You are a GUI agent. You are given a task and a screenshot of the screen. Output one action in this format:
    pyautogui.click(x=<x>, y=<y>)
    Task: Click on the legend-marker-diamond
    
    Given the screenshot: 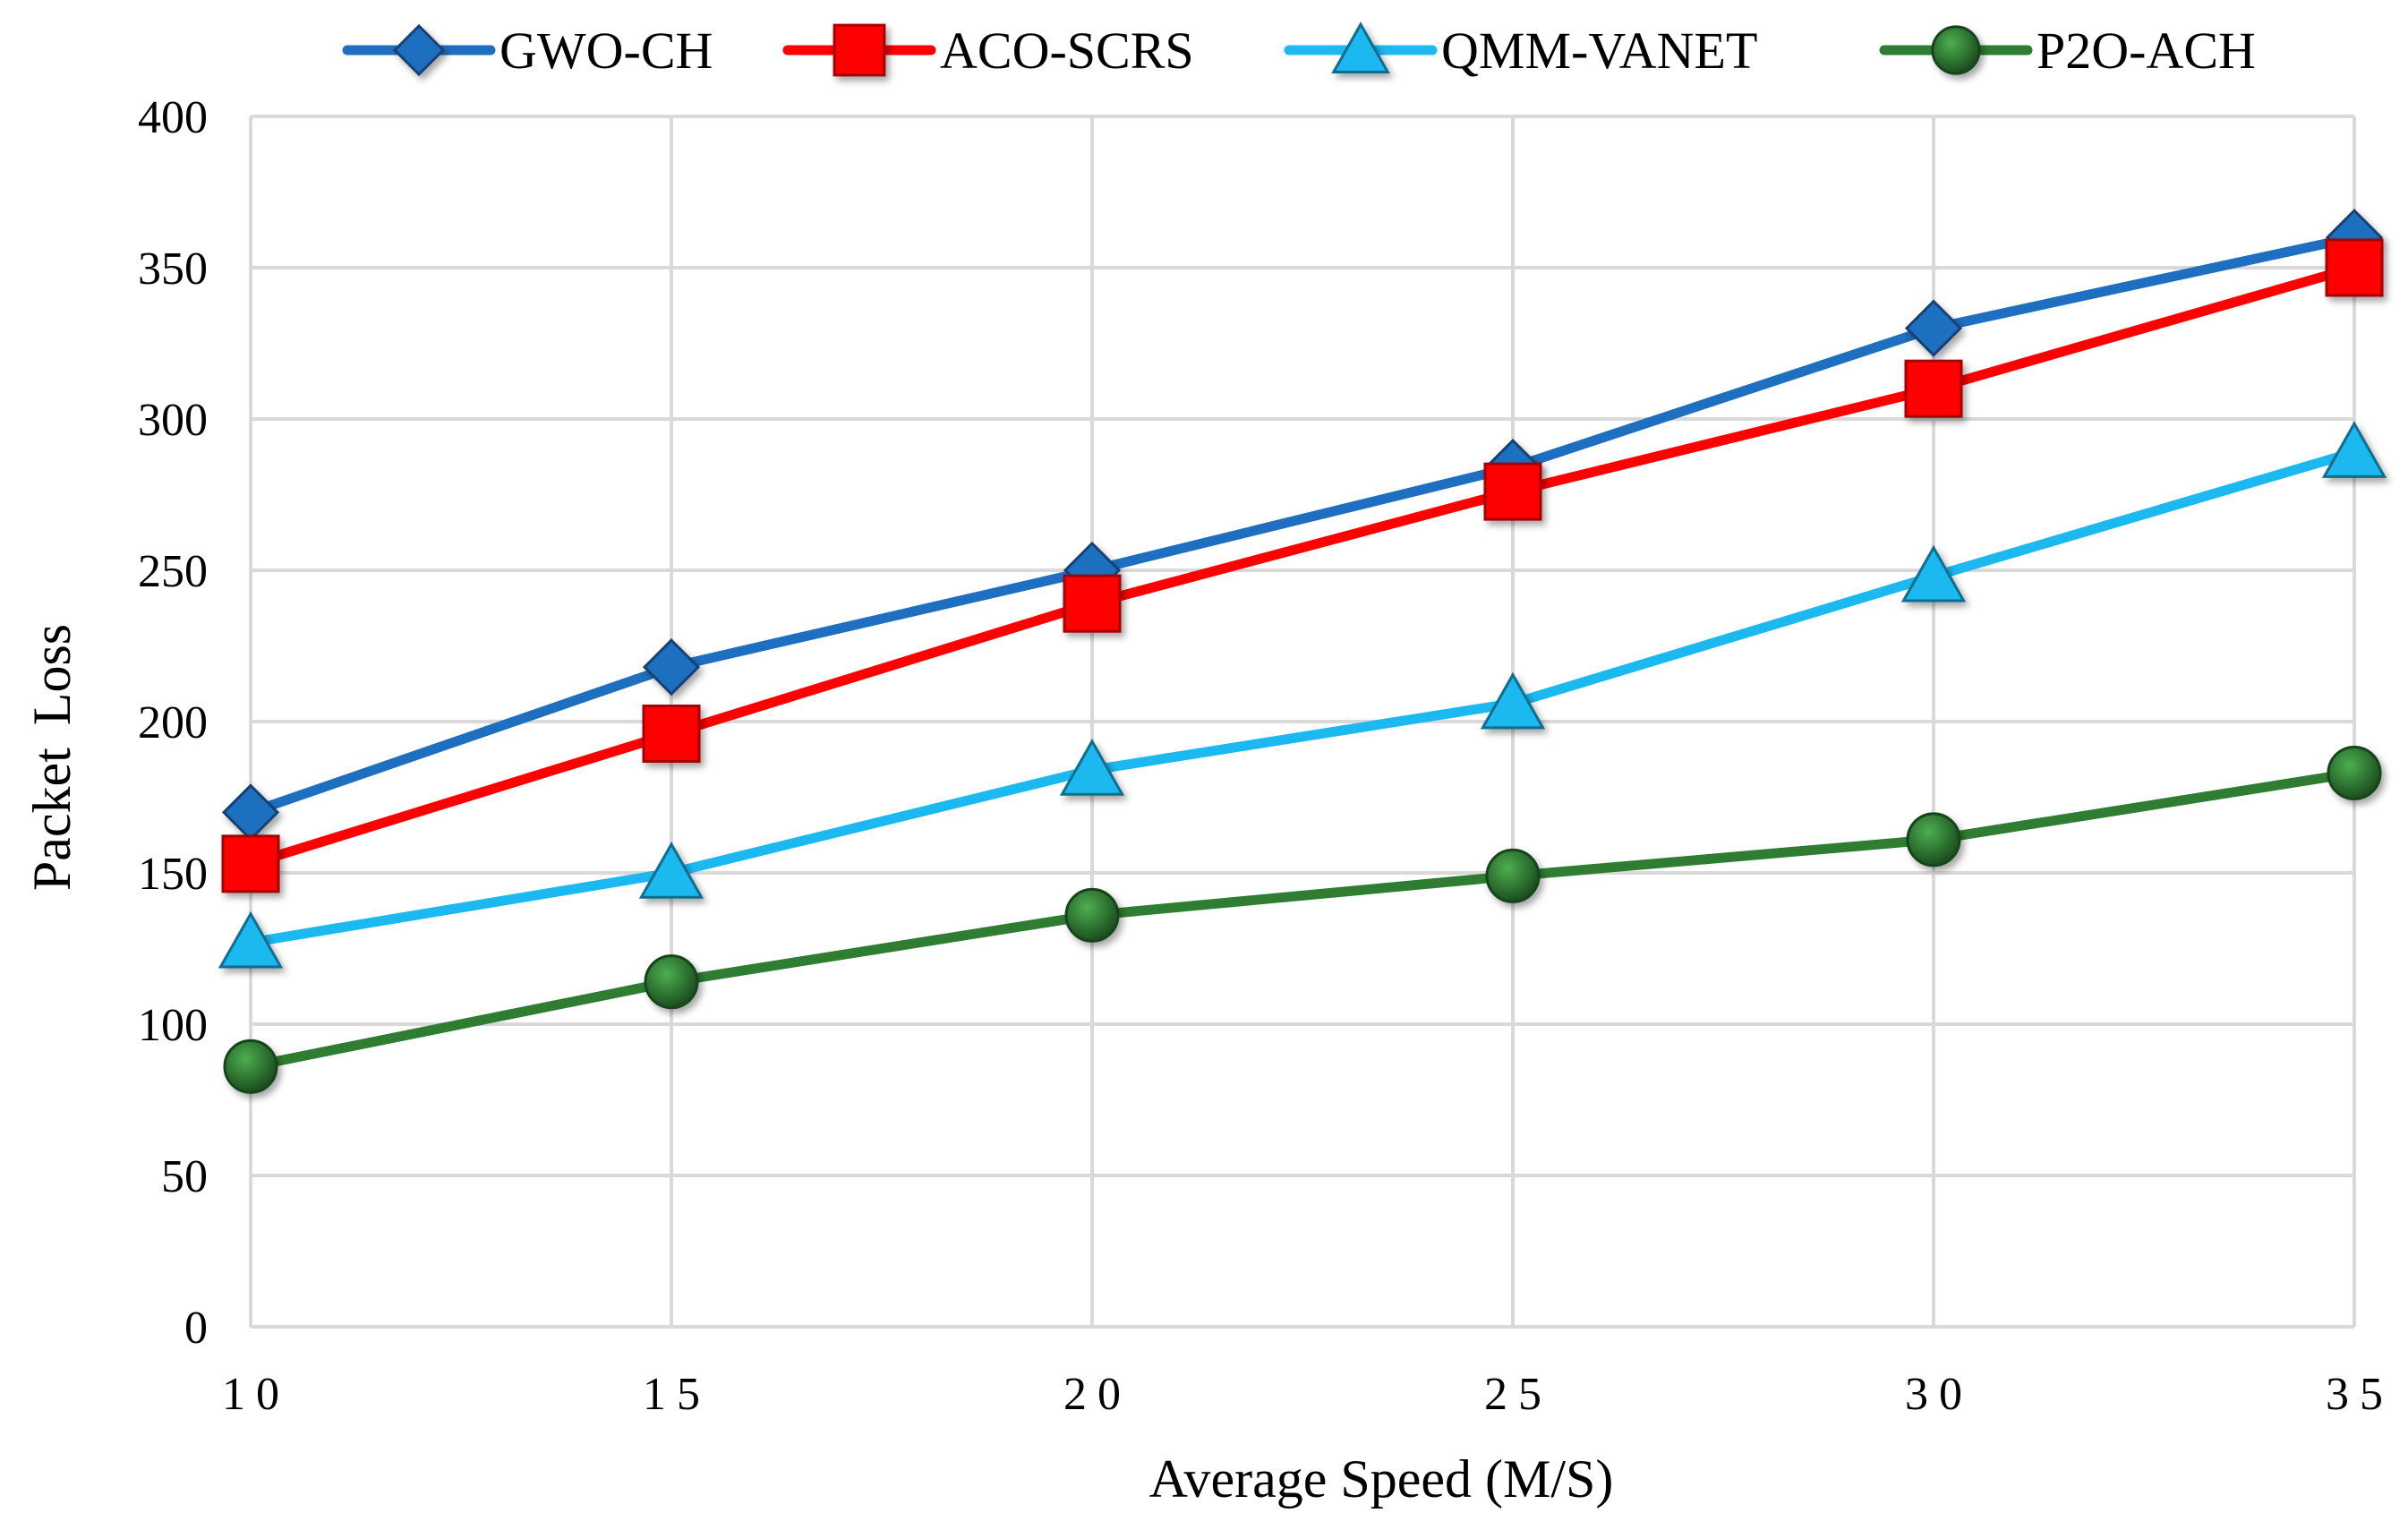 What is the action you would take?
    pyautogui.click(x=419, y=50)
    